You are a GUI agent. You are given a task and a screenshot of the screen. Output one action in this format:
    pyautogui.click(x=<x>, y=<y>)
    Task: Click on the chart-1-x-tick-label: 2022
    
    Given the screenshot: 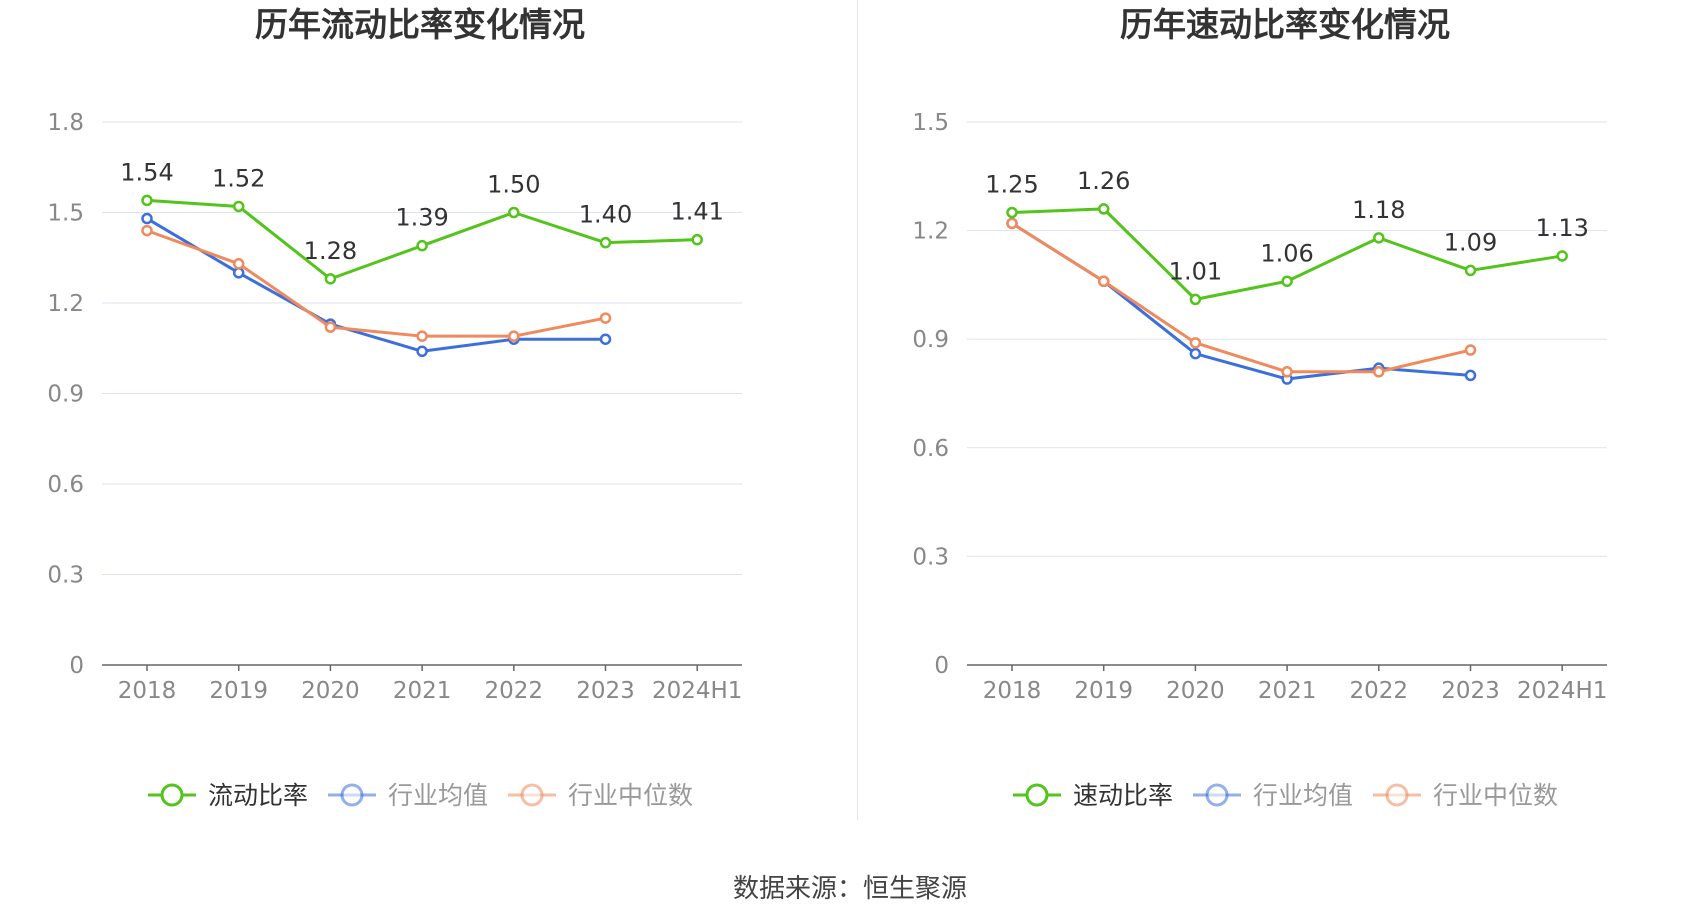 What is the action you would take?
    pyautogui.click(x=1379, y=691)
    